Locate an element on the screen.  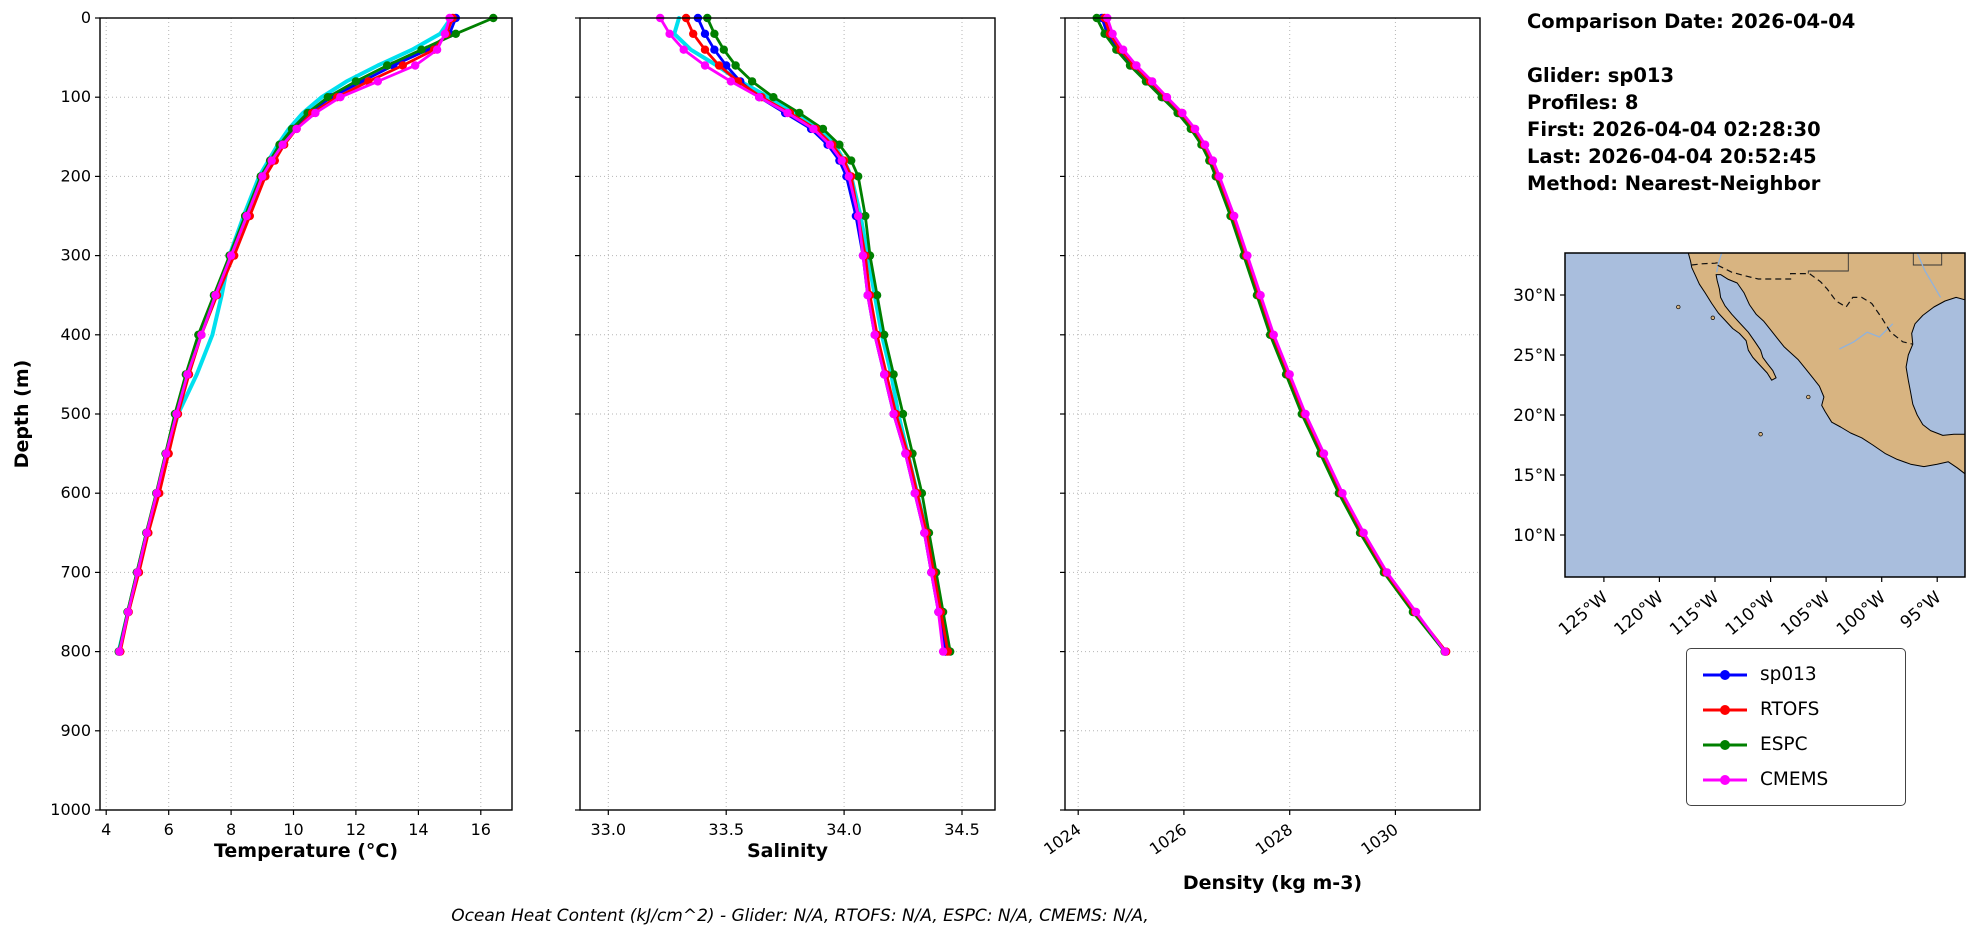
svg-text: 115°W is located at coordinates (1694, 613).